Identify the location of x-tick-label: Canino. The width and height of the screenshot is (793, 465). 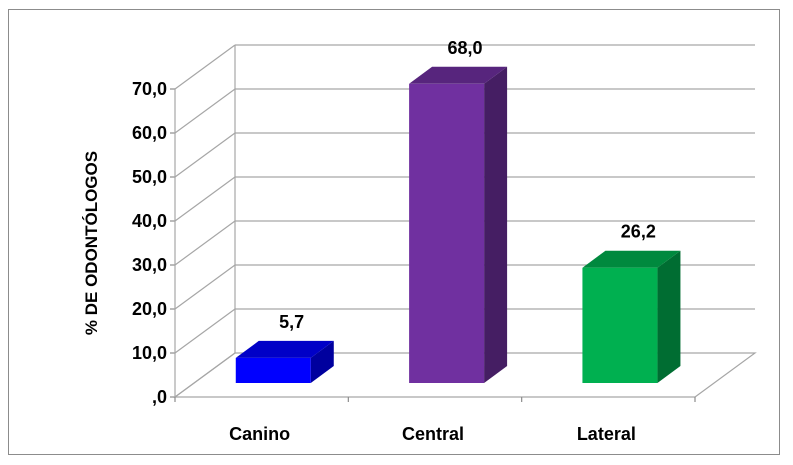
(259, 434).